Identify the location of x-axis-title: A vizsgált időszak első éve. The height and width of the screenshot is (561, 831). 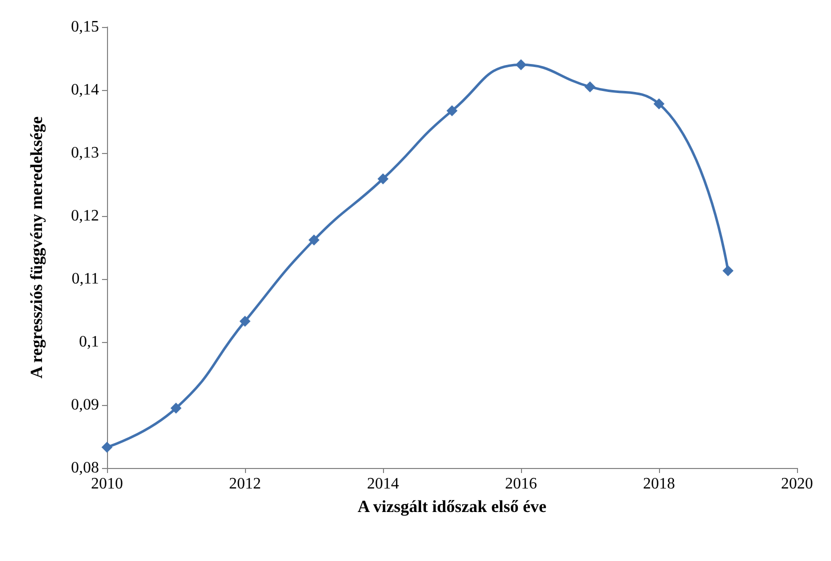
(452, 506).